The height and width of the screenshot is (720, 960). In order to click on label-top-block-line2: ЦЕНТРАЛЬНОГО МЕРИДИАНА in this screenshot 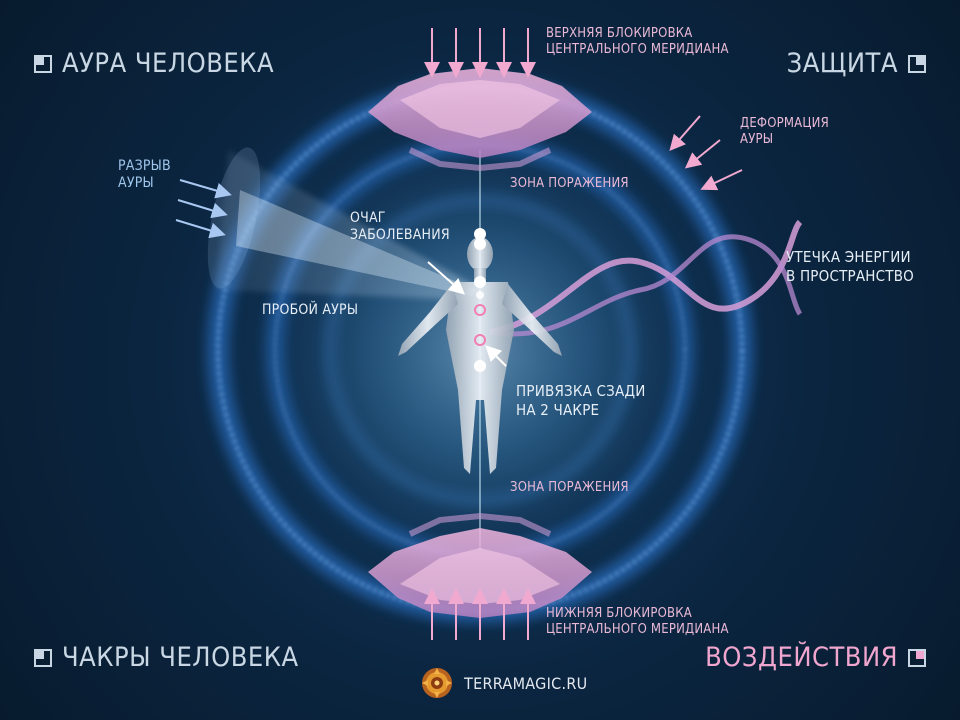, I will do `click(637, 49)`.